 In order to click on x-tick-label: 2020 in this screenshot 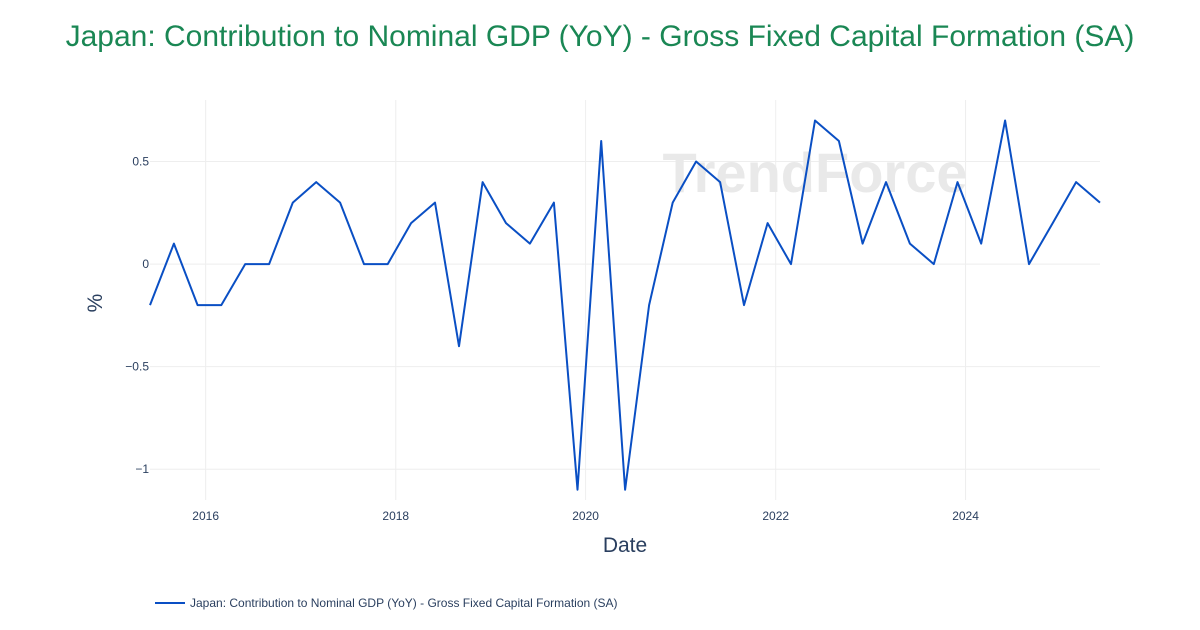, I will do `click(585, 516)`.